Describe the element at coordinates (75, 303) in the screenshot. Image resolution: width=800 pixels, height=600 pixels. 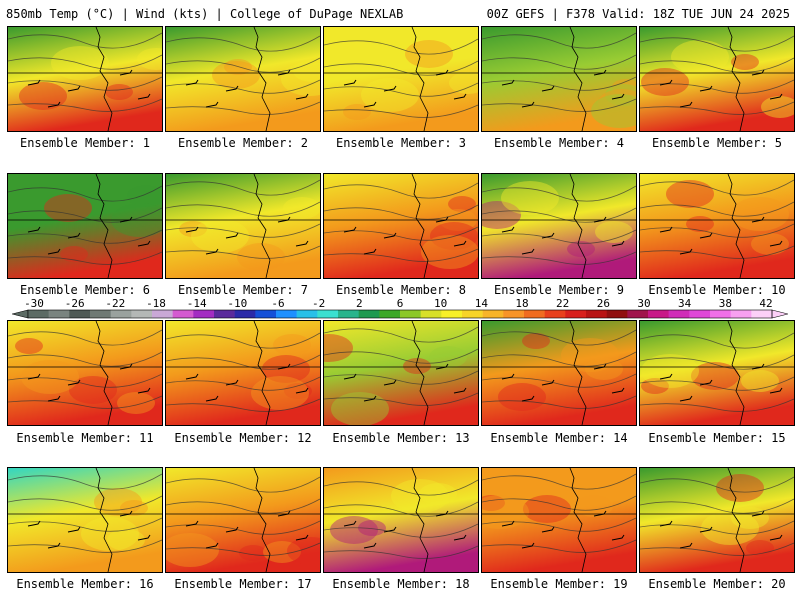
I see `colorbar-tick-label: -26` at that location.